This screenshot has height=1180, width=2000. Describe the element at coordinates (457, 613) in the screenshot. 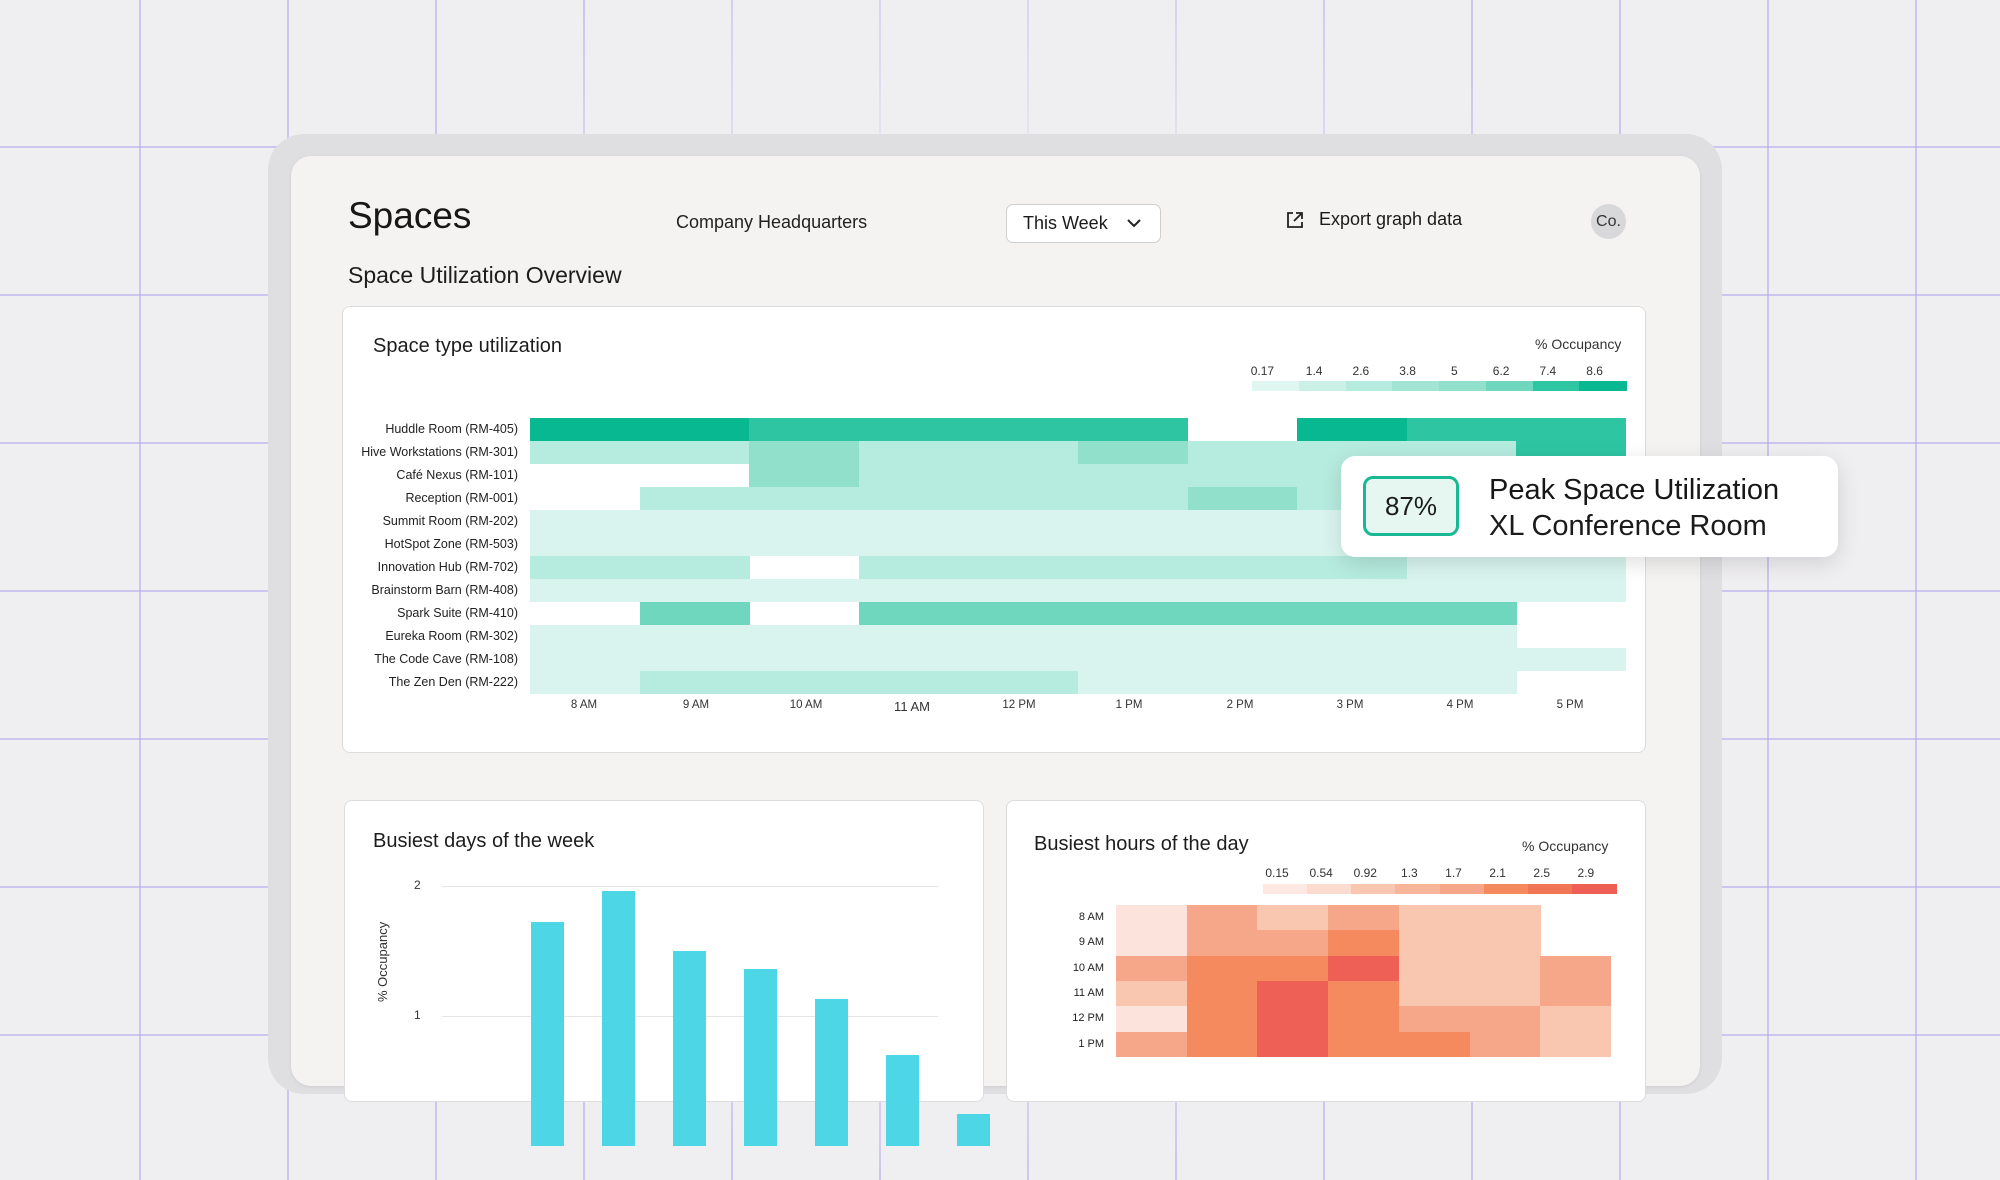

I see `row-label: Spark Suite (RM-410)` at that location.